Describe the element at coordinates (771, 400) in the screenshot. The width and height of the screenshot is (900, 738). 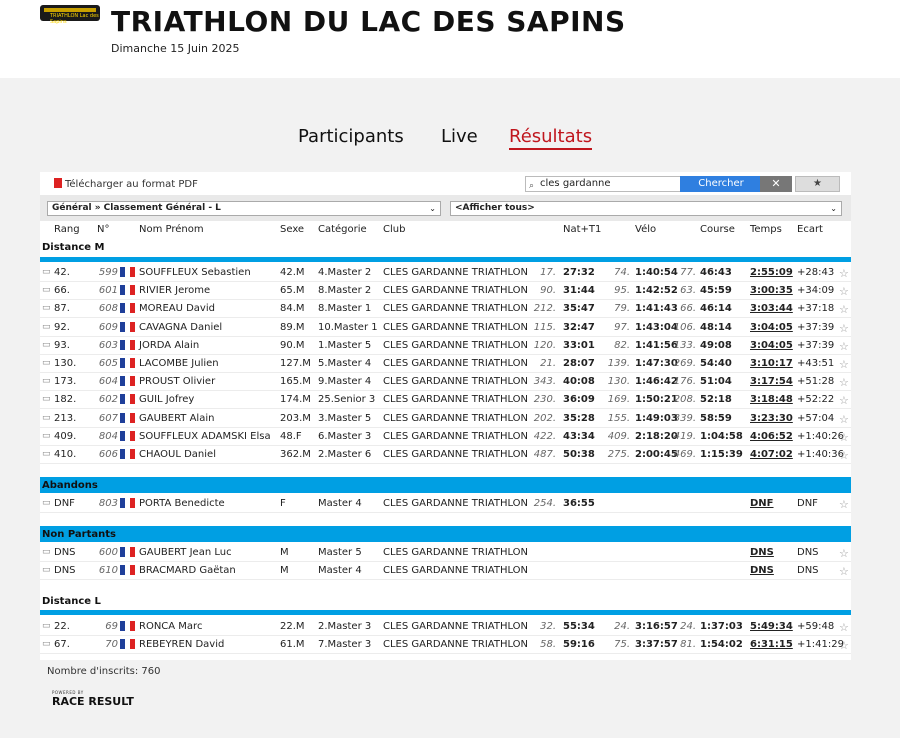
I see `total-time-link: 3:18:48` at that location.